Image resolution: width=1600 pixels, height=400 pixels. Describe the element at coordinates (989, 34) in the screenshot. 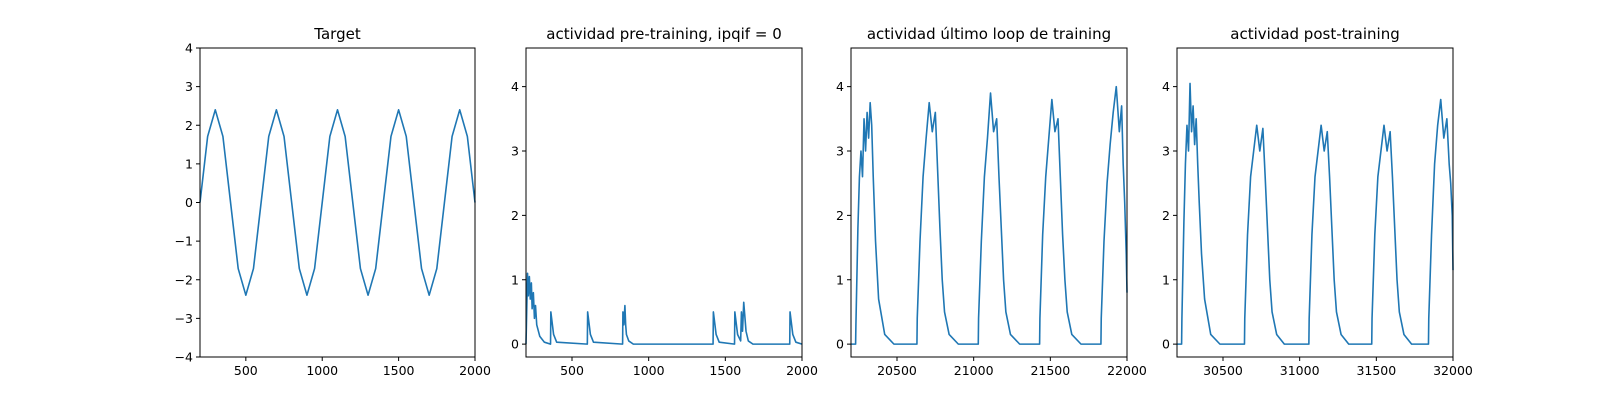

I see `subplot-title: actividad último loop de training` at that location.